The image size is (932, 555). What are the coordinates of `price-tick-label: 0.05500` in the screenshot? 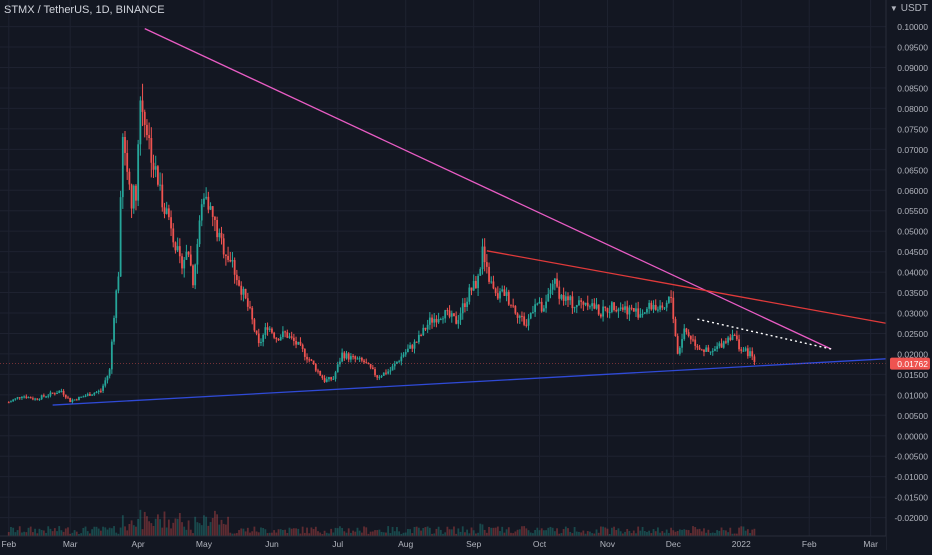 It's located at (912, 211).